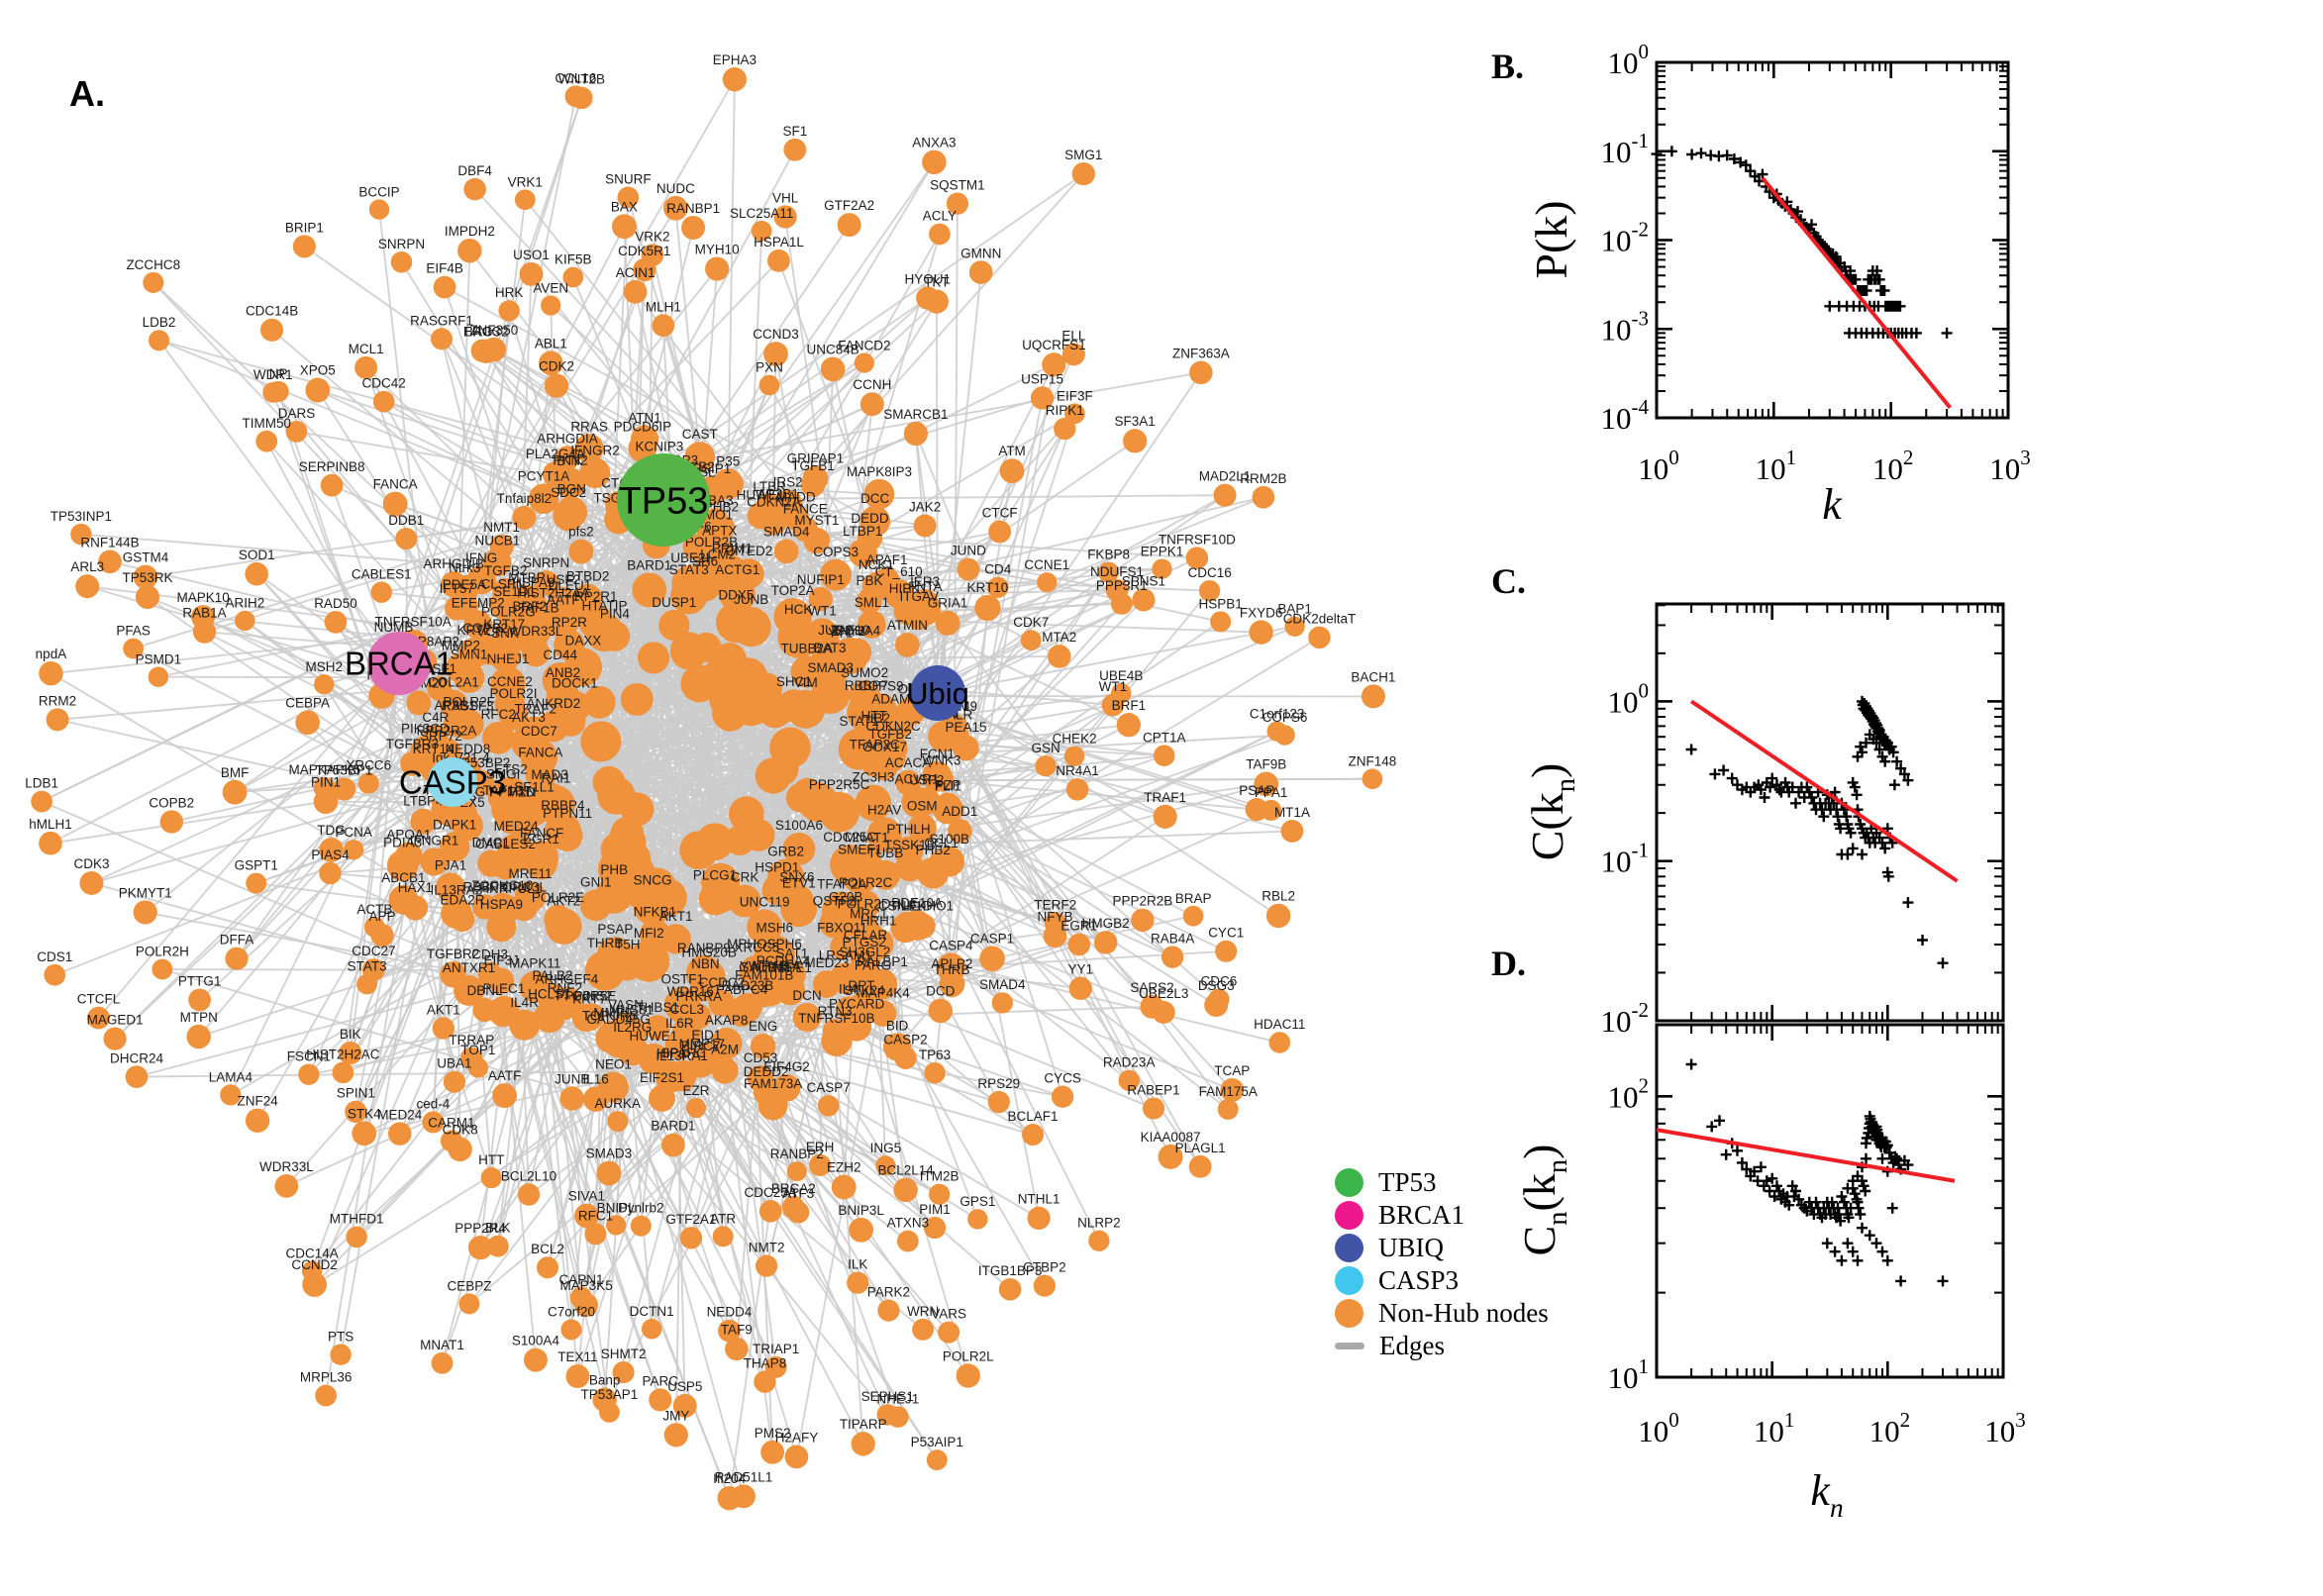  Describe the element at coordinates (873, 964) in the screenshot. I see `gene-node-label: PARG` at that location.